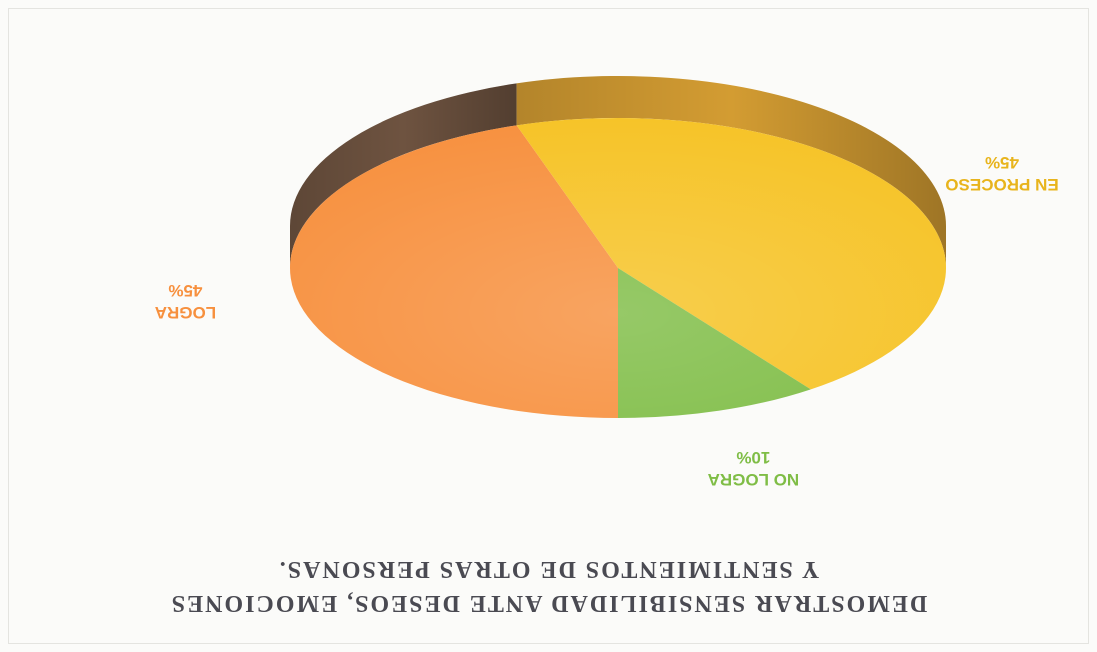 Image resolution: width=1097 pixels, height=652 pixels. I want to click on slice-label-value: 10%, so click(753, 457).